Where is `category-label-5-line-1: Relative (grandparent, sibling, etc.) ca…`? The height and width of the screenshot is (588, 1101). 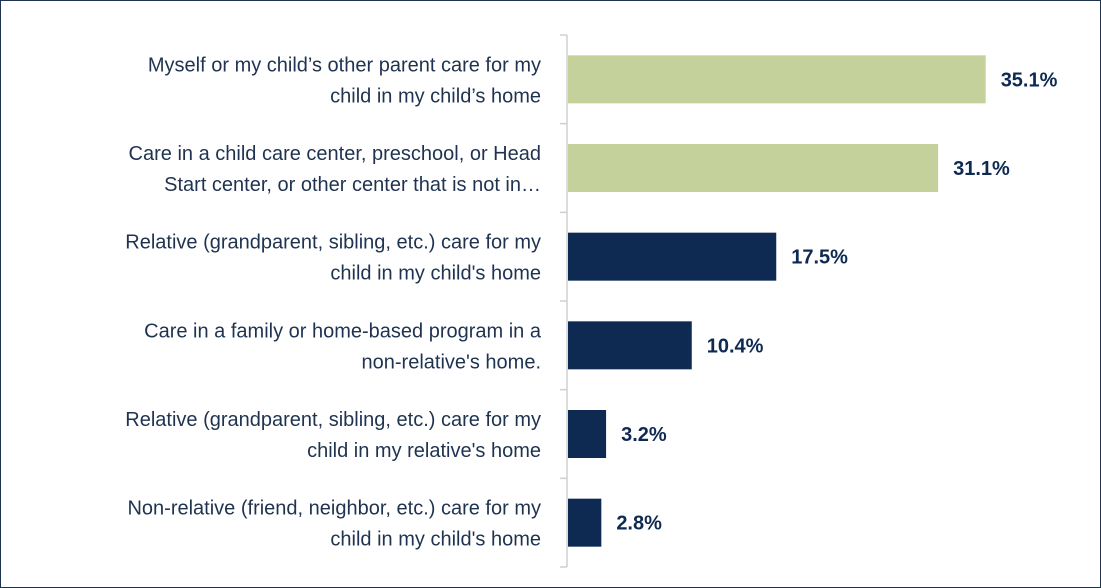
category-label-5-line-1: Relative (grandparent, sibling, etc.) ca… is located at coordinates (333, 420).